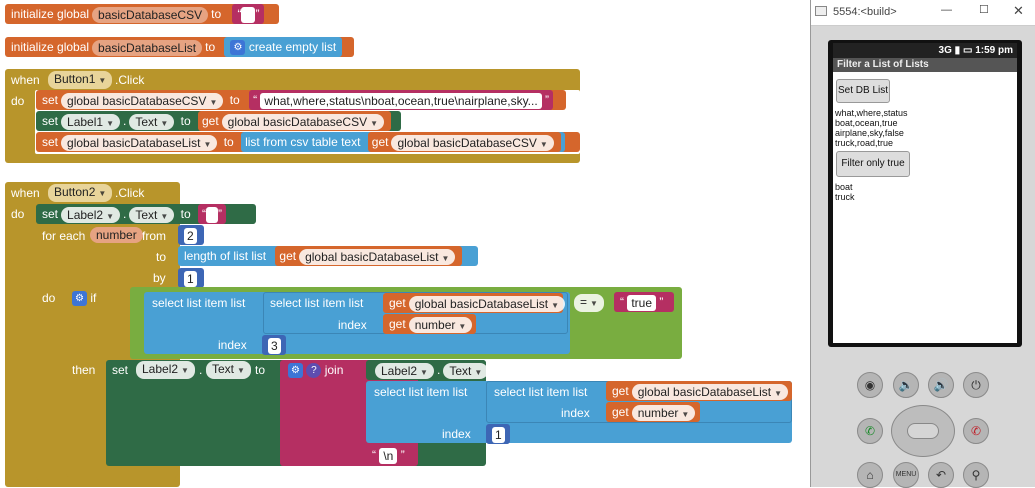  I want to click on text-literal-block: “ \n ”, so click(392, 455).